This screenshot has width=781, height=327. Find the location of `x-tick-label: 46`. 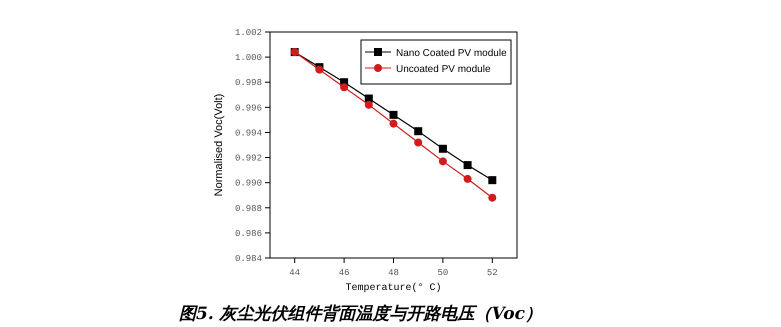

x-tick-label: 46 is located at coordinates (344, 273).